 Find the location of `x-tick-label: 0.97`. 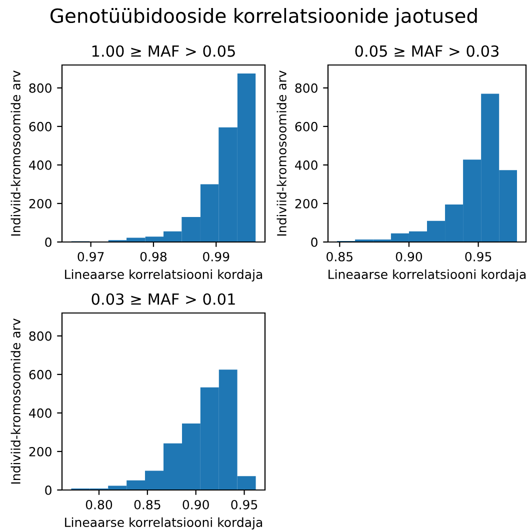

x-tick-label: 0.97 is located at coordinates (91, 257).